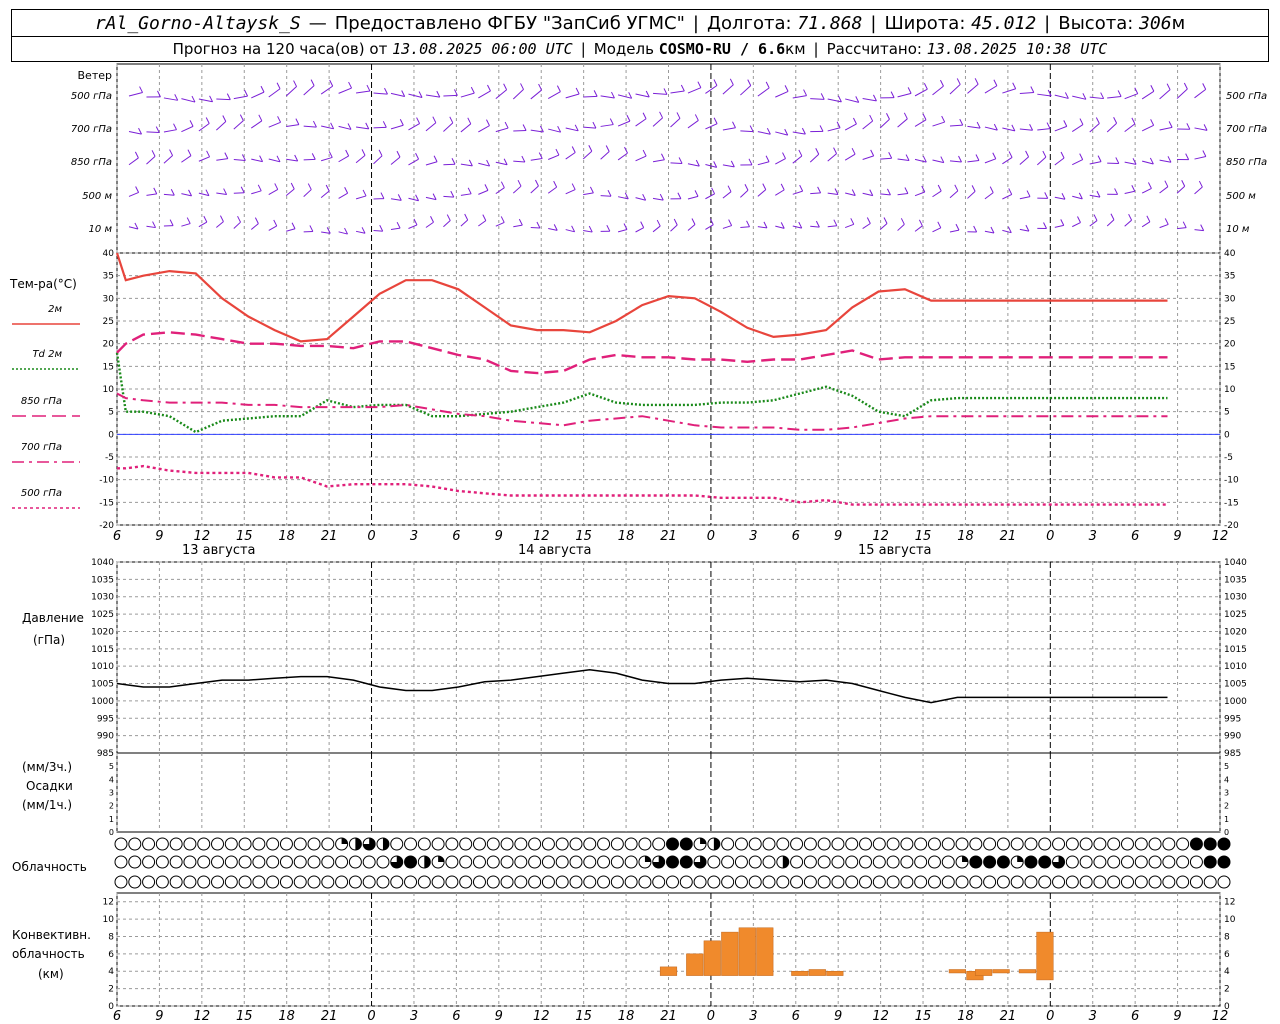 The height and width of the screenshot is (1024, 1280). I want to click on temp-grid-tick-left: 40, so click(109, 254).